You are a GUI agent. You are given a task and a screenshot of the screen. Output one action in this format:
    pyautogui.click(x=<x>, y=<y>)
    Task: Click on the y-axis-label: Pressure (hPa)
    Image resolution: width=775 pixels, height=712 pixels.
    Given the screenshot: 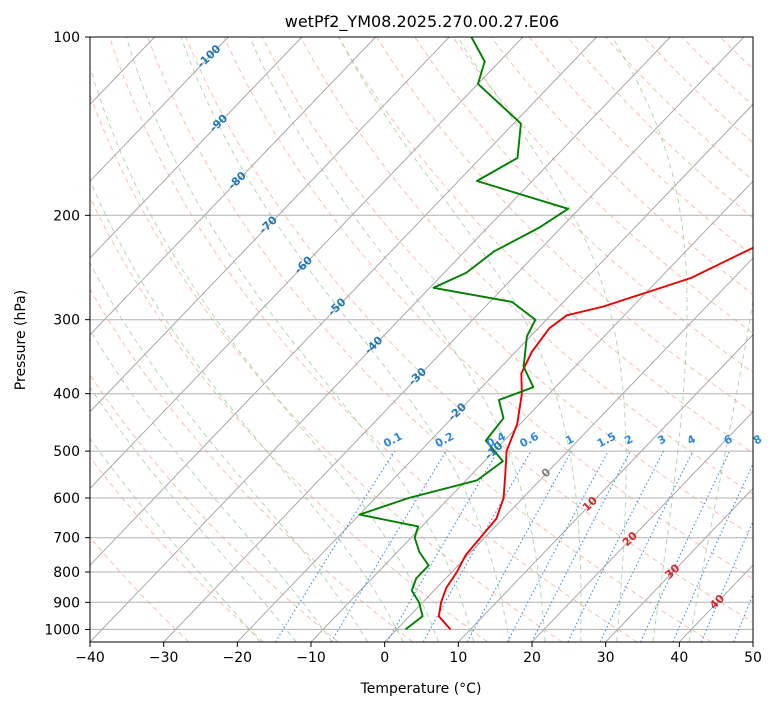 What is the action you would take?
    pyautogui.click(x=21, y=340)
    